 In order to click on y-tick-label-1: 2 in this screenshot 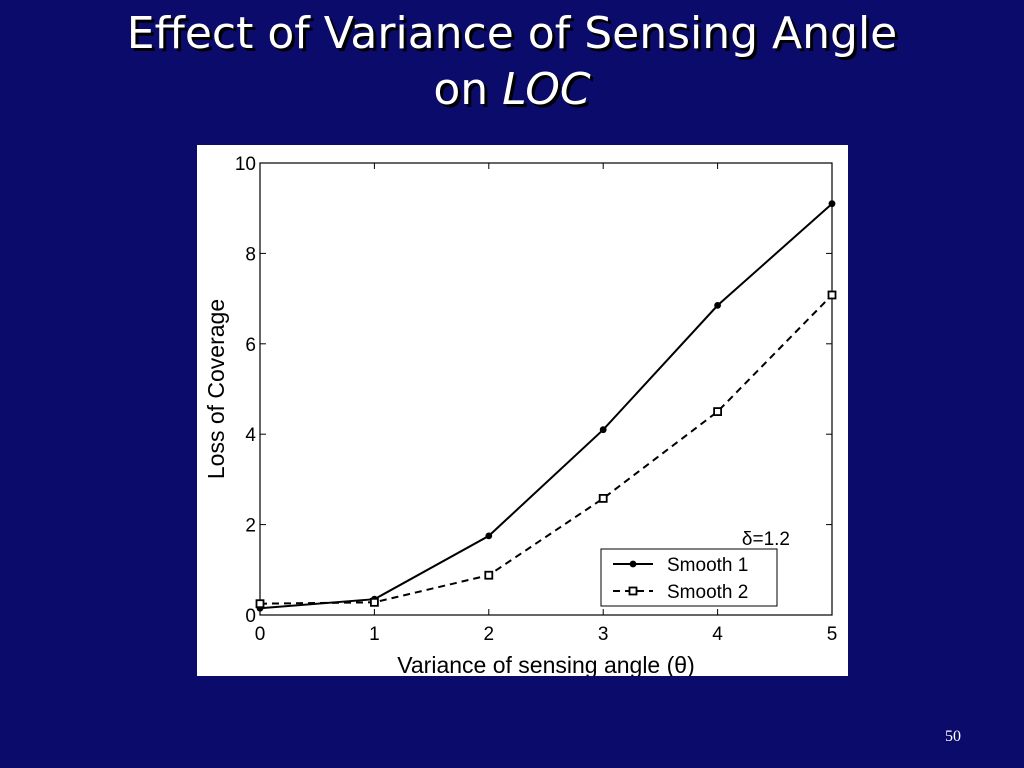, I will do `click(250, 526)`.